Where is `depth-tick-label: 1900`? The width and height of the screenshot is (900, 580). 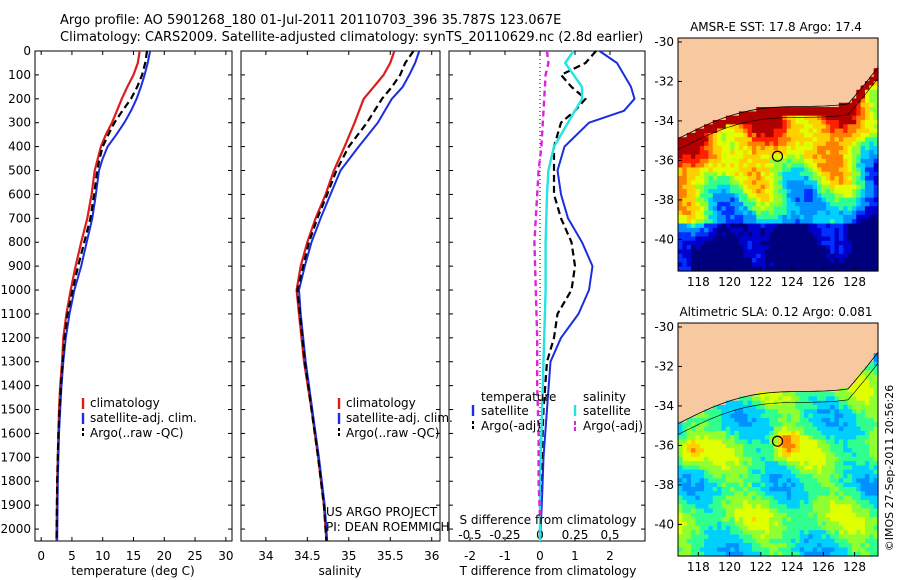
depth-tick-label: 1900 is located at coordinates (15, 505).